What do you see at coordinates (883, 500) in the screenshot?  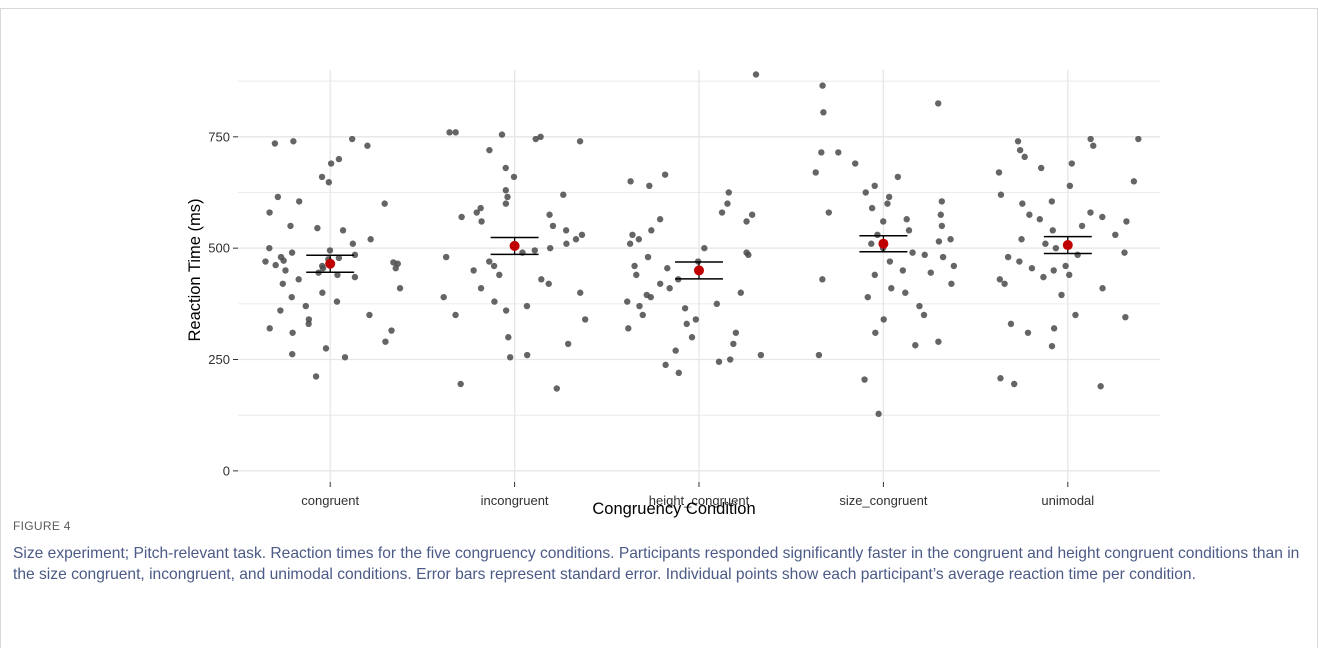 I see `x-tick-label: size_congruent` at bounding box center [883, 500].